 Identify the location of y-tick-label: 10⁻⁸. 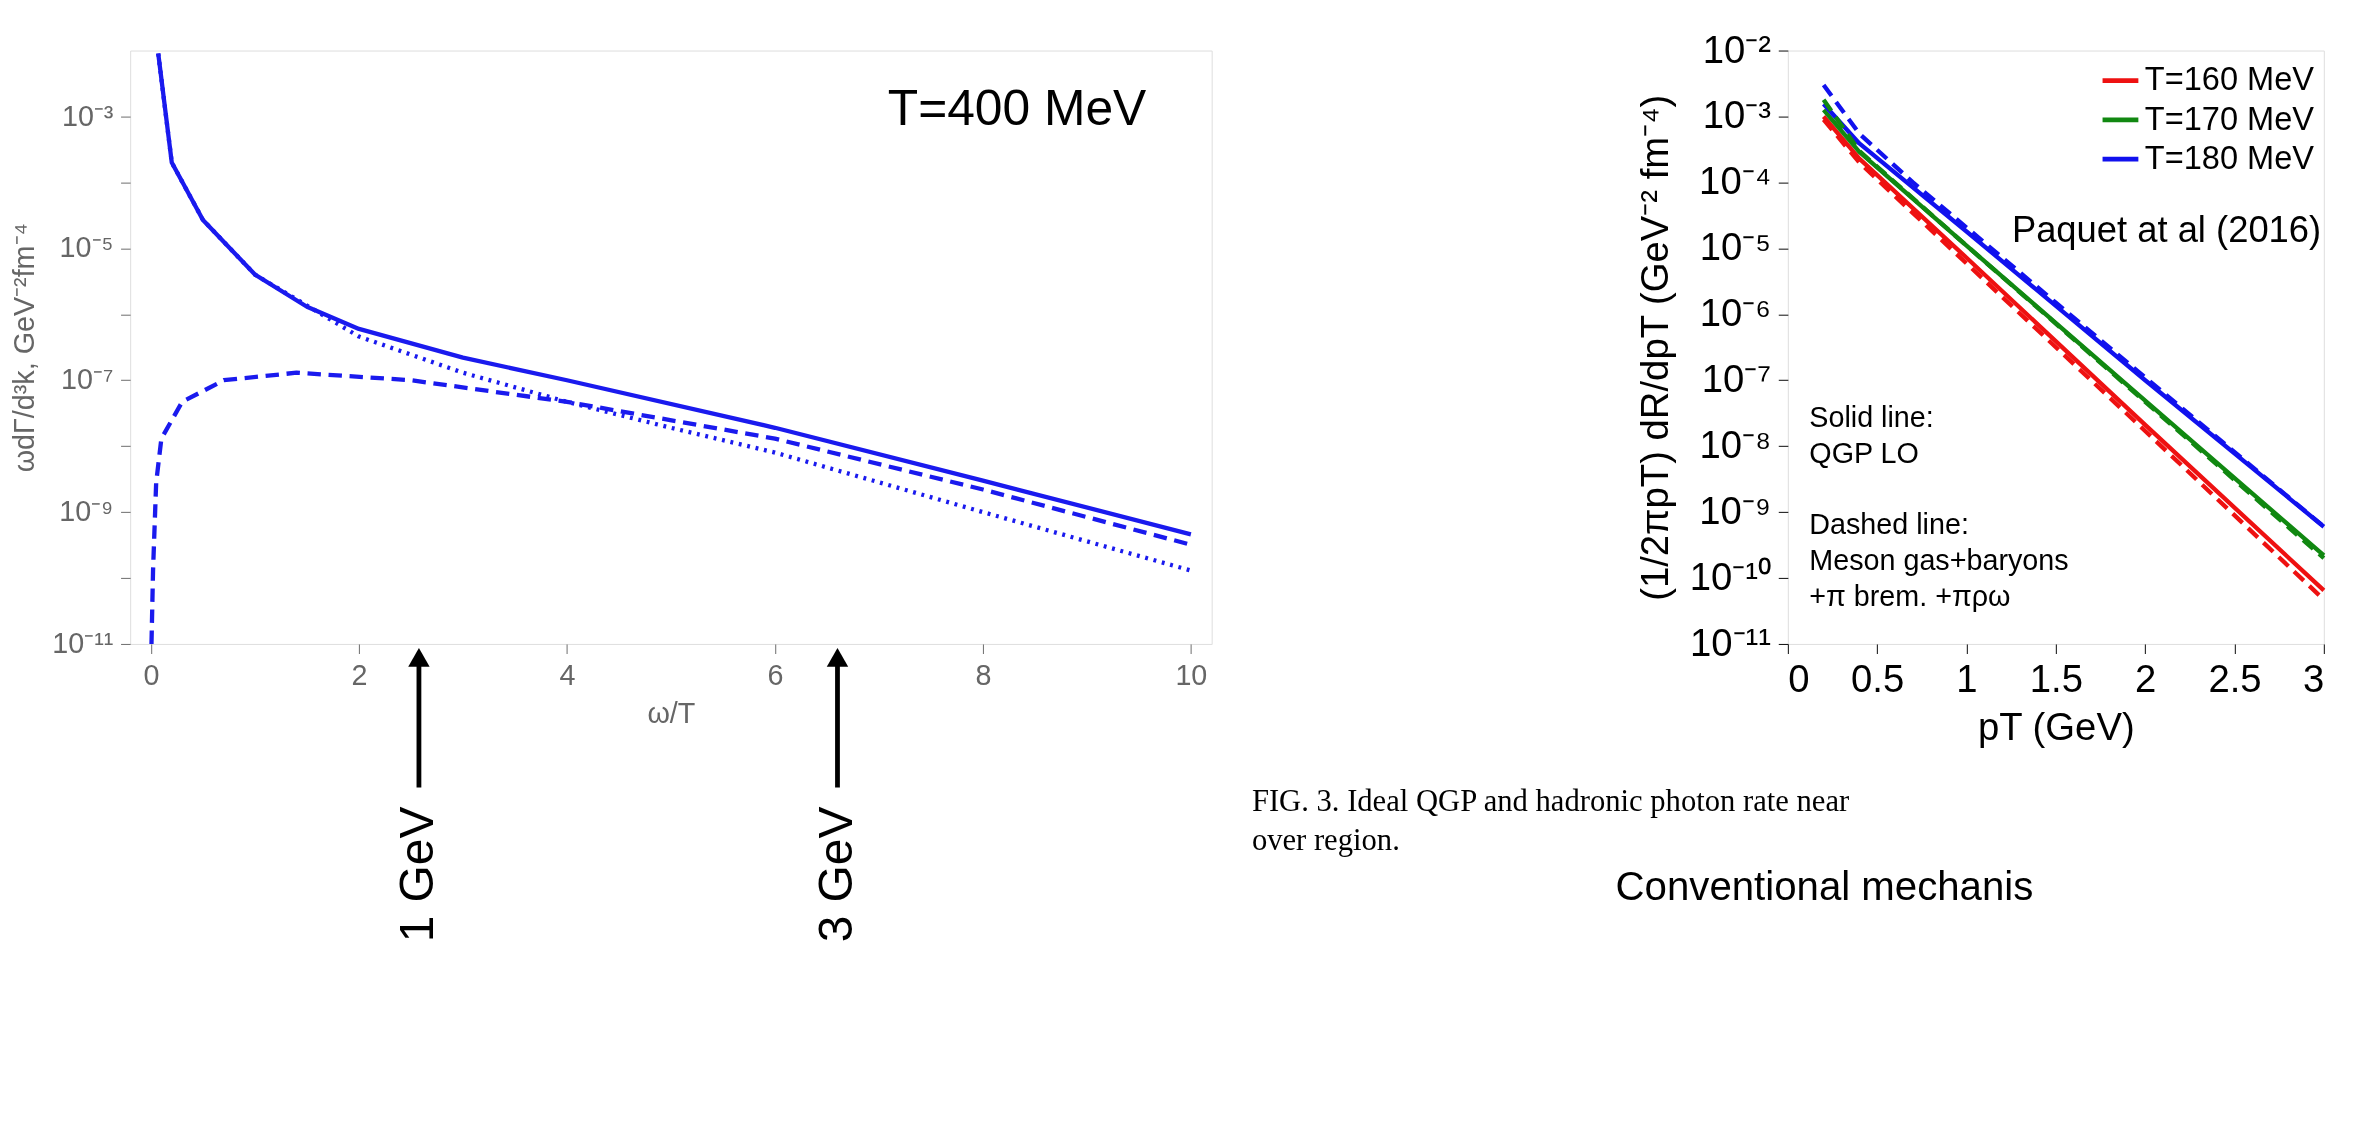
(1735, 445).